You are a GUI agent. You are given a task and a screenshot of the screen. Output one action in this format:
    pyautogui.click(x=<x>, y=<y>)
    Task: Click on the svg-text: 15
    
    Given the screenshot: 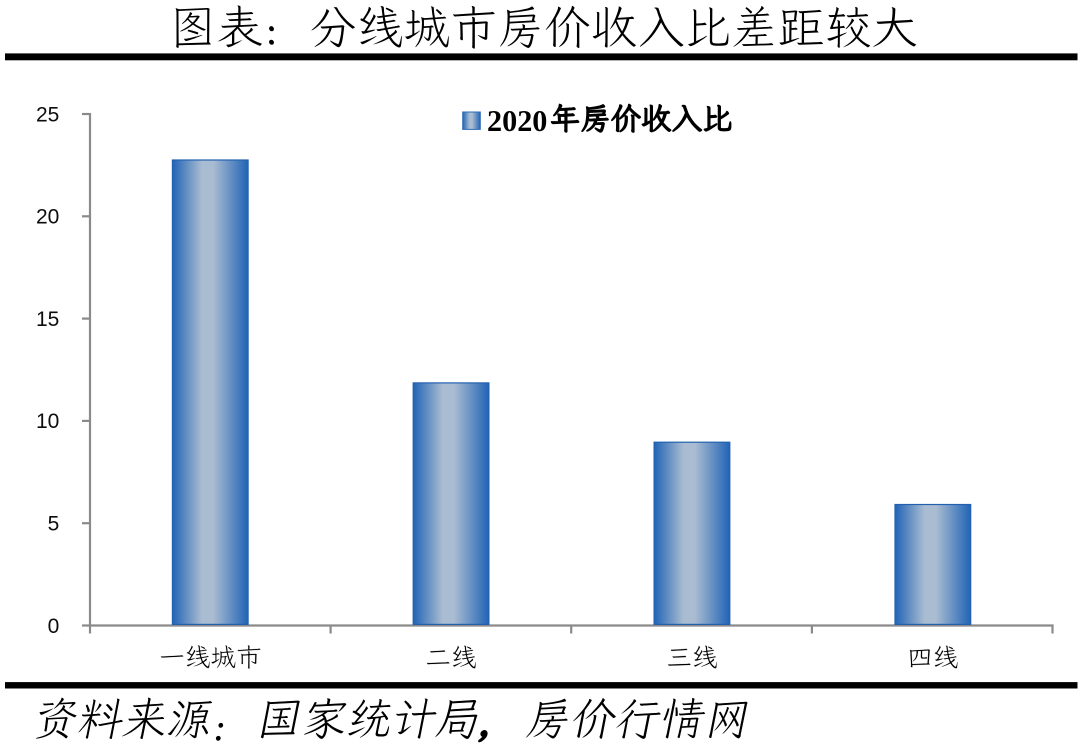 What is the action you would take?
    pyautogui.click(x=47, y=319)
    